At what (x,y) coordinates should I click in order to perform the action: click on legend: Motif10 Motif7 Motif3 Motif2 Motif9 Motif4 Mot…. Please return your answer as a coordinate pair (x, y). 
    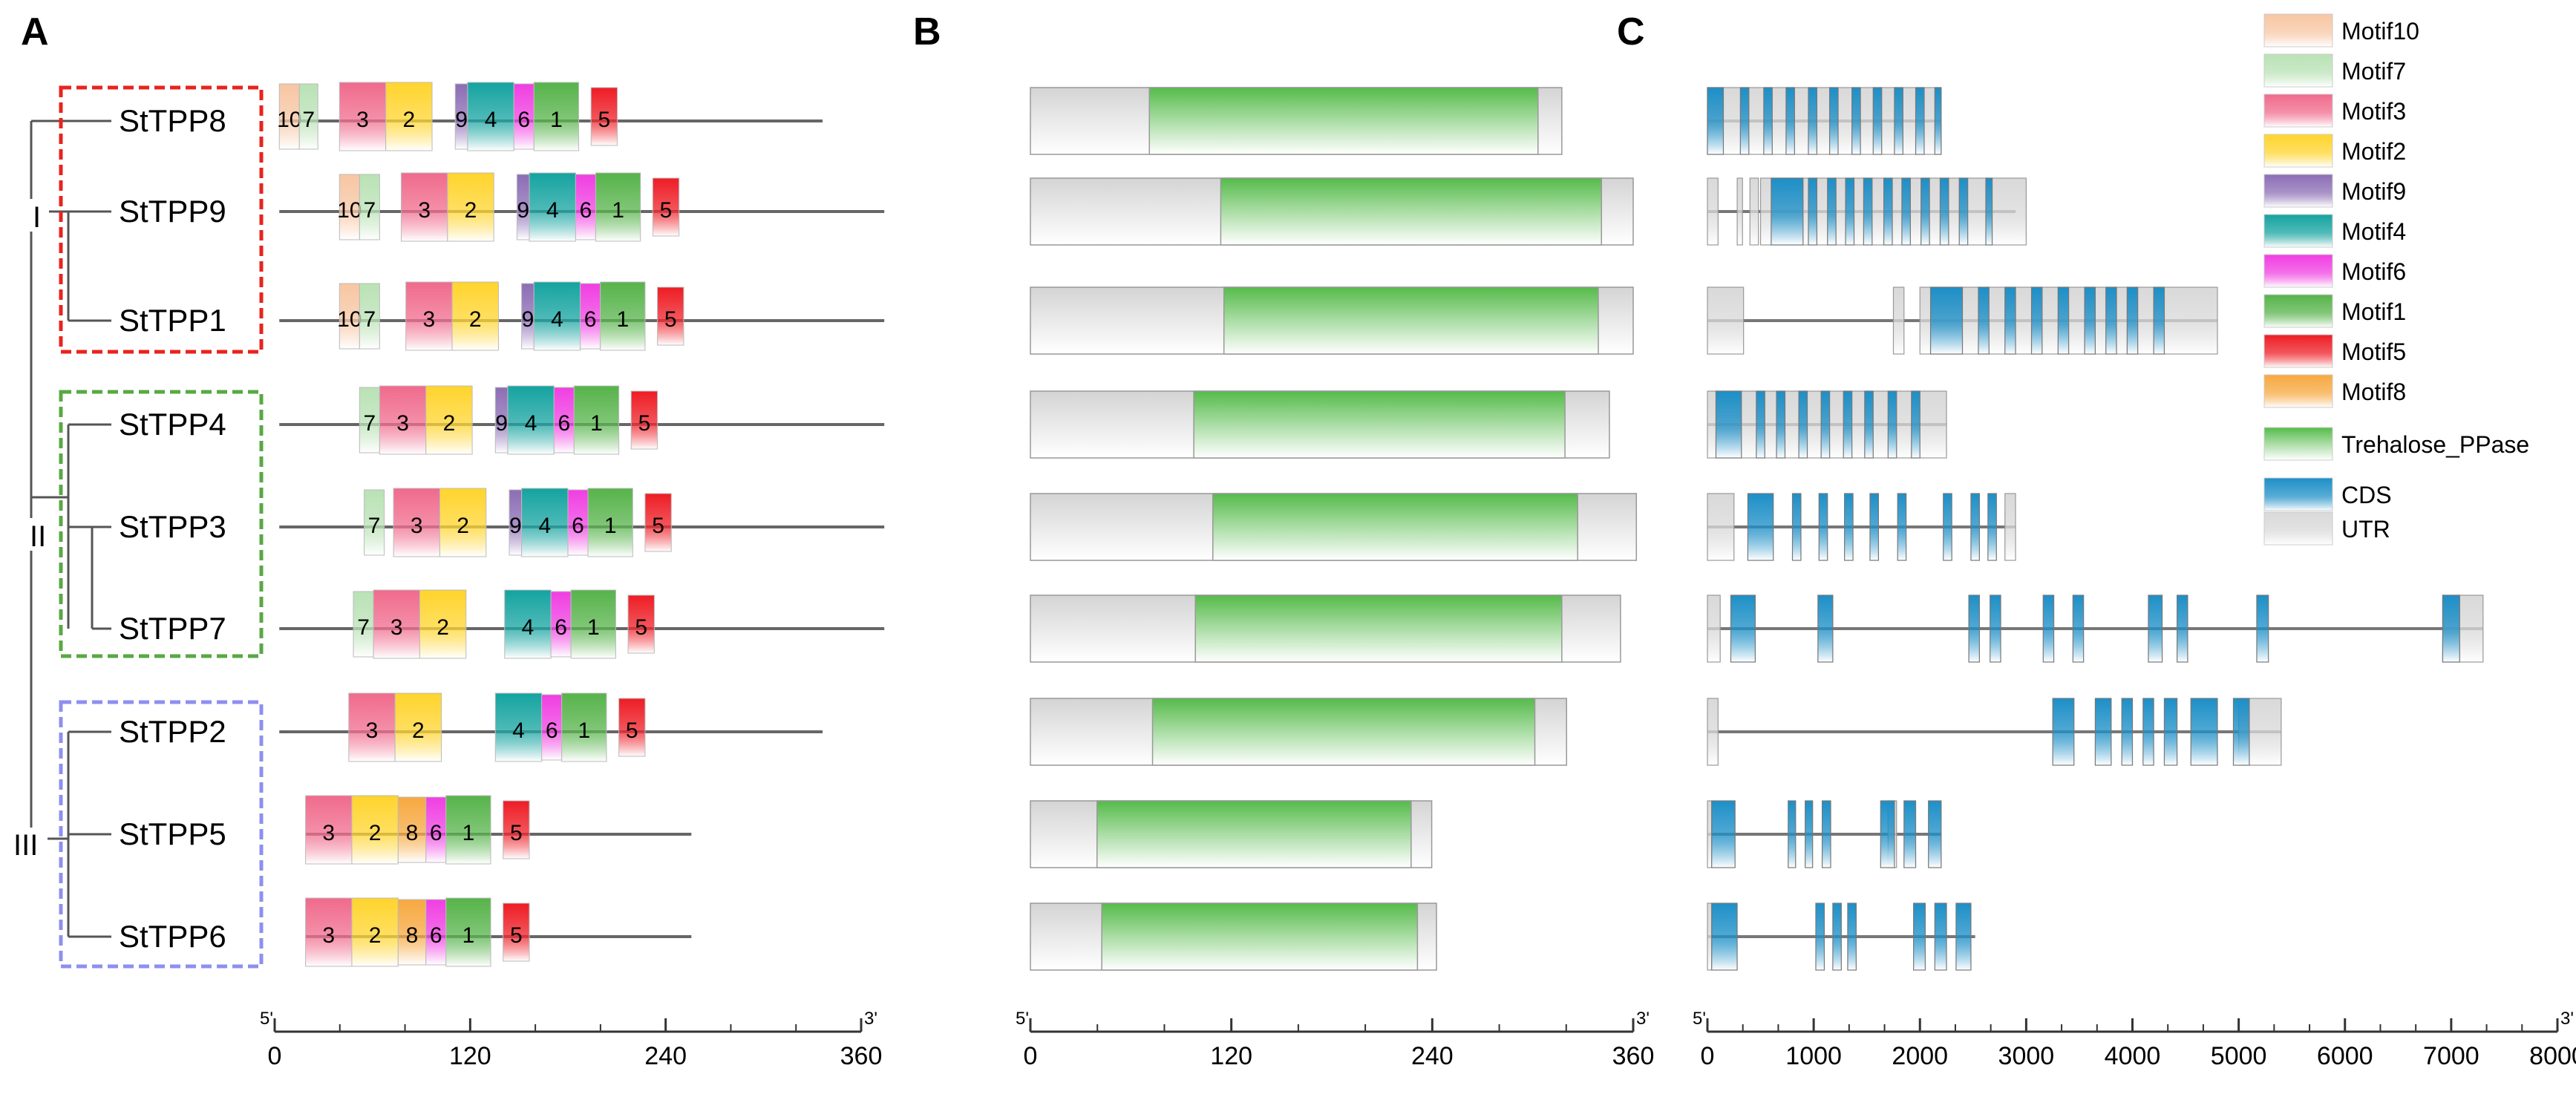
    Looking at the image, I should click on (2396, 279).